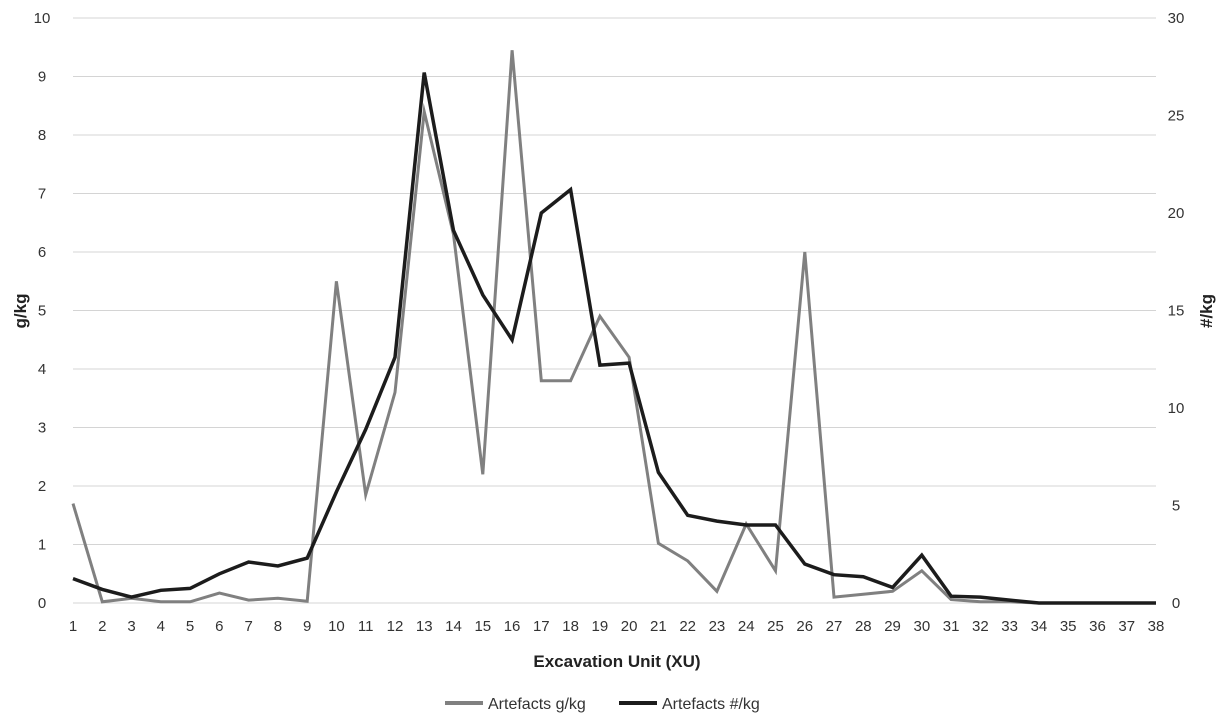  Describe the element at coordinates (541, 626) in the screenshot. I see `x-tick-label: 17` at that location.